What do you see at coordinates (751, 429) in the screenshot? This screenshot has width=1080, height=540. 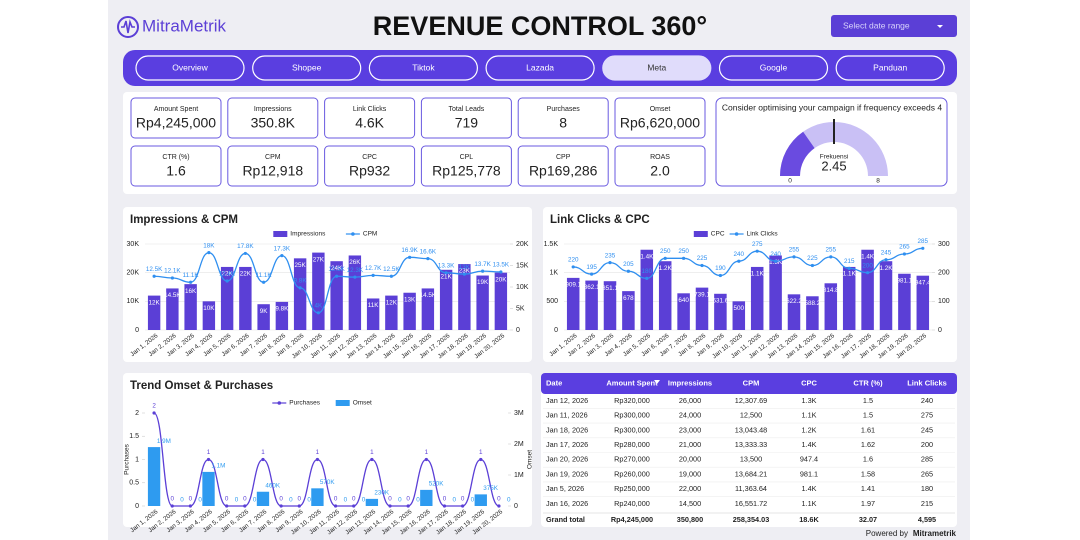 I see `table-cell: 13,043.48` at bounding box center [751, 429].